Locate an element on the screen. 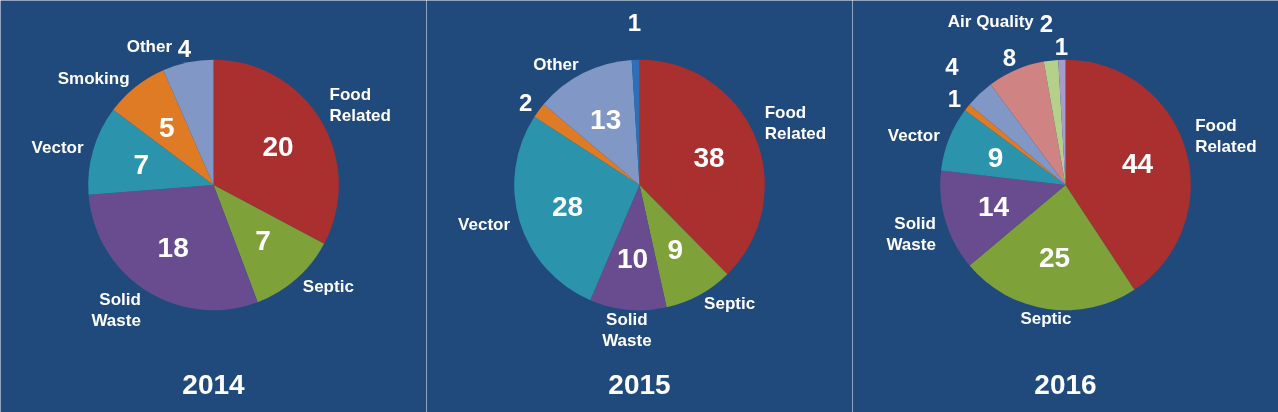  text: 2014 is located at coordinates (214, 384).